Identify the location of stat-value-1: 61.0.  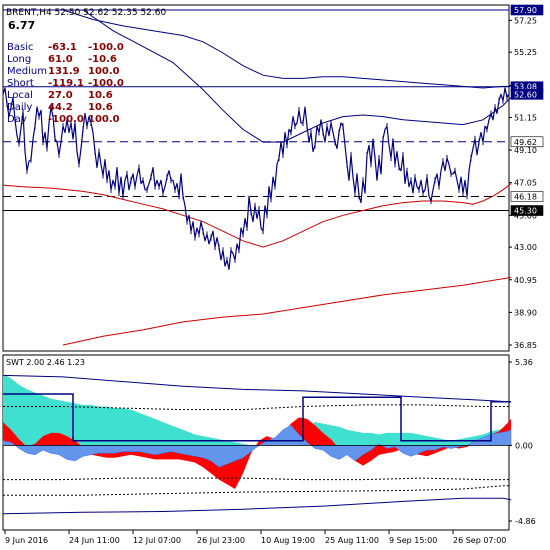
(60, 59).